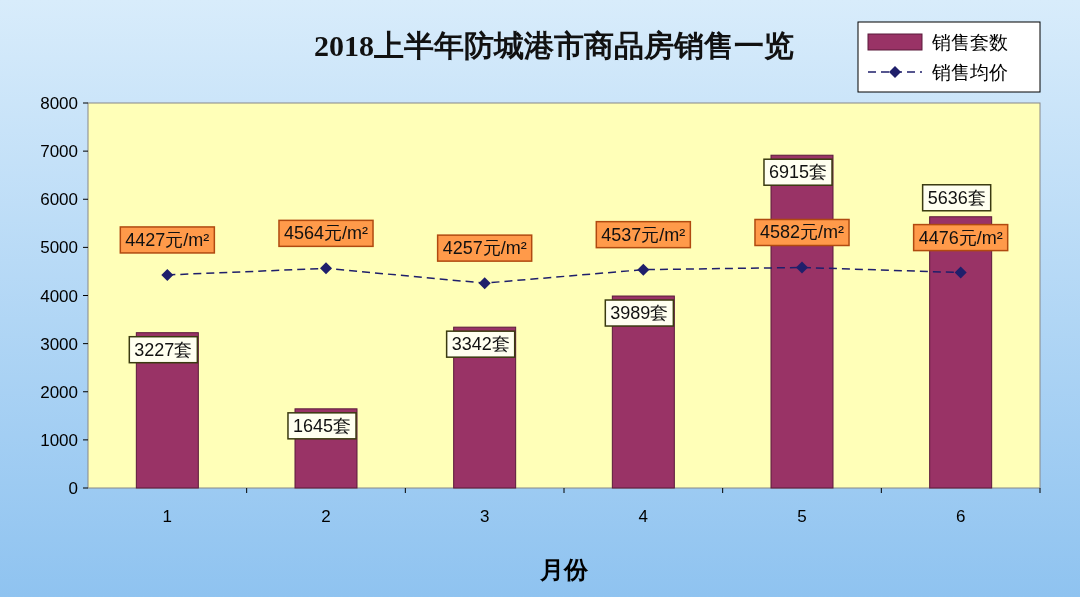 The image size is (1080, 597). Describe the element at coordinates (956, 197) in the screenshot. I see `data-label: 5636套` at that location.